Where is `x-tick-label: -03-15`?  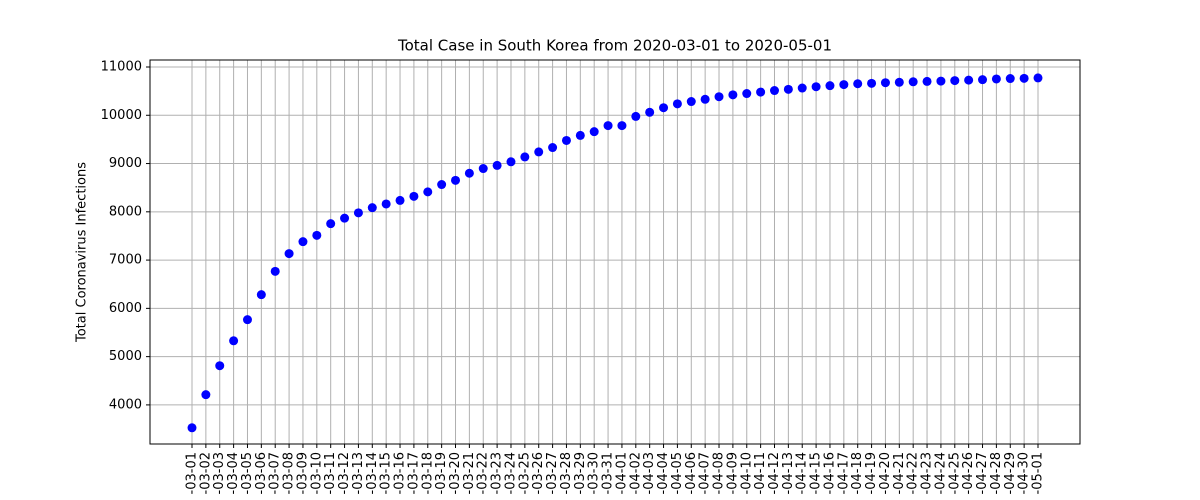
x-tick-label: -03-15 is located at coordinates (386, 473).